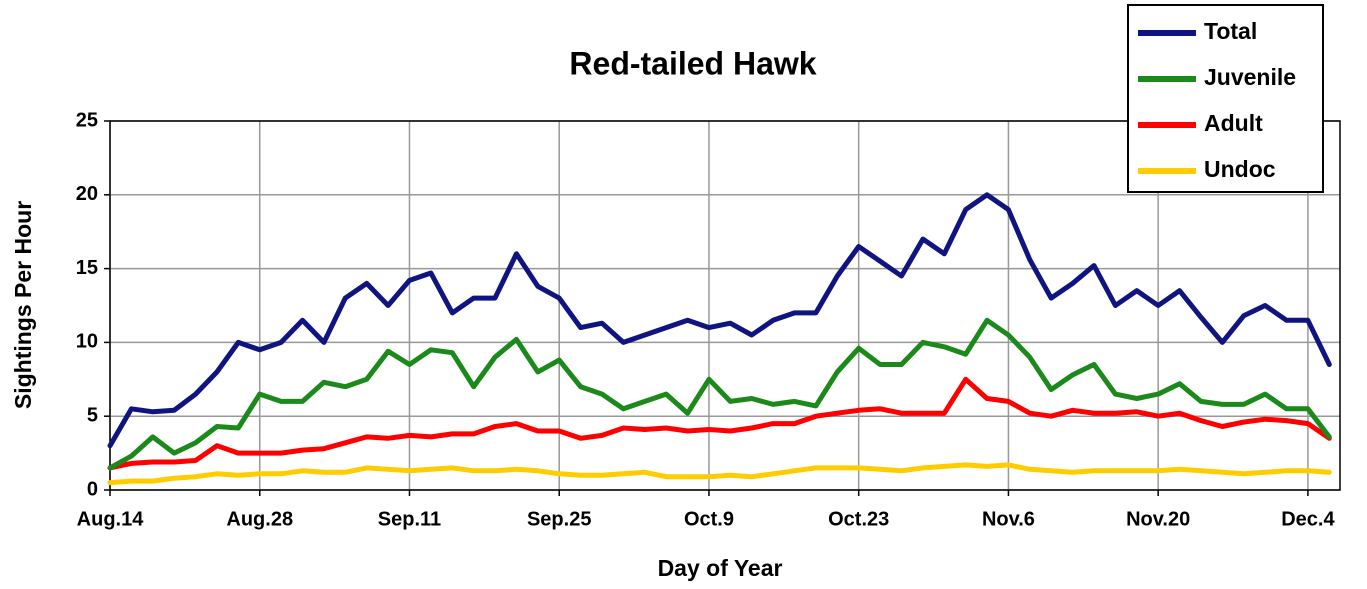 This screenshot has height=589, width=1367. Describe the element at coordinates (1250, 77) in the screenshot. I see `legend-label: Juvenile` at that location.